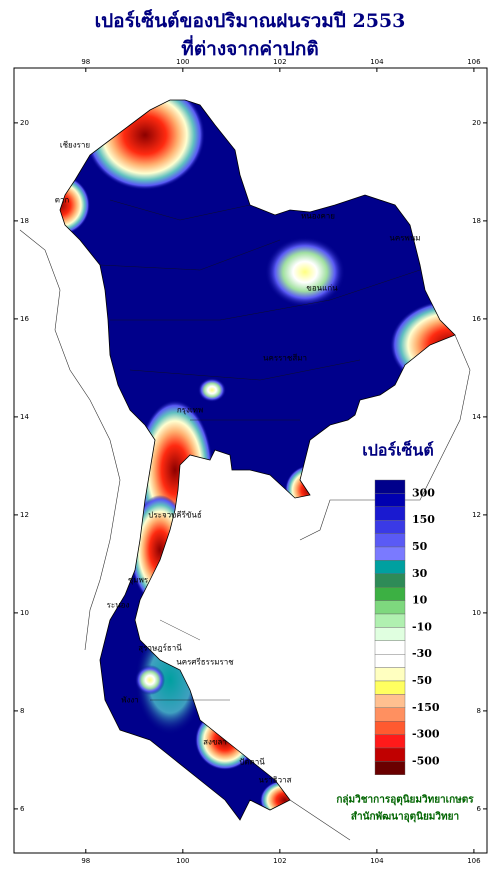 The width and height of the screenshot is (500, 875). What do you see at coordinates (190, 410) in the screenshot?
I see `place-label: กรุงเทพ` at bounding box center [190, 410].